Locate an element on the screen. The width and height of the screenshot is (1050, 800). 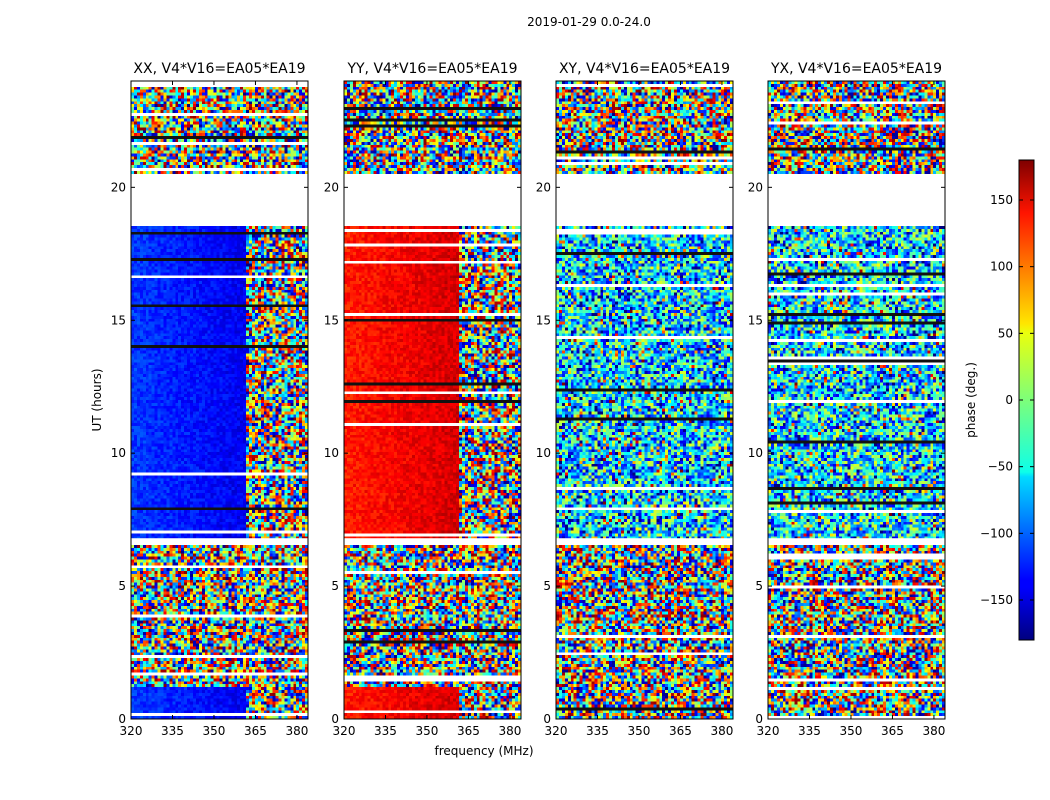
x-axis-label: frequency (MHz) is located at coordinates (483, 751).